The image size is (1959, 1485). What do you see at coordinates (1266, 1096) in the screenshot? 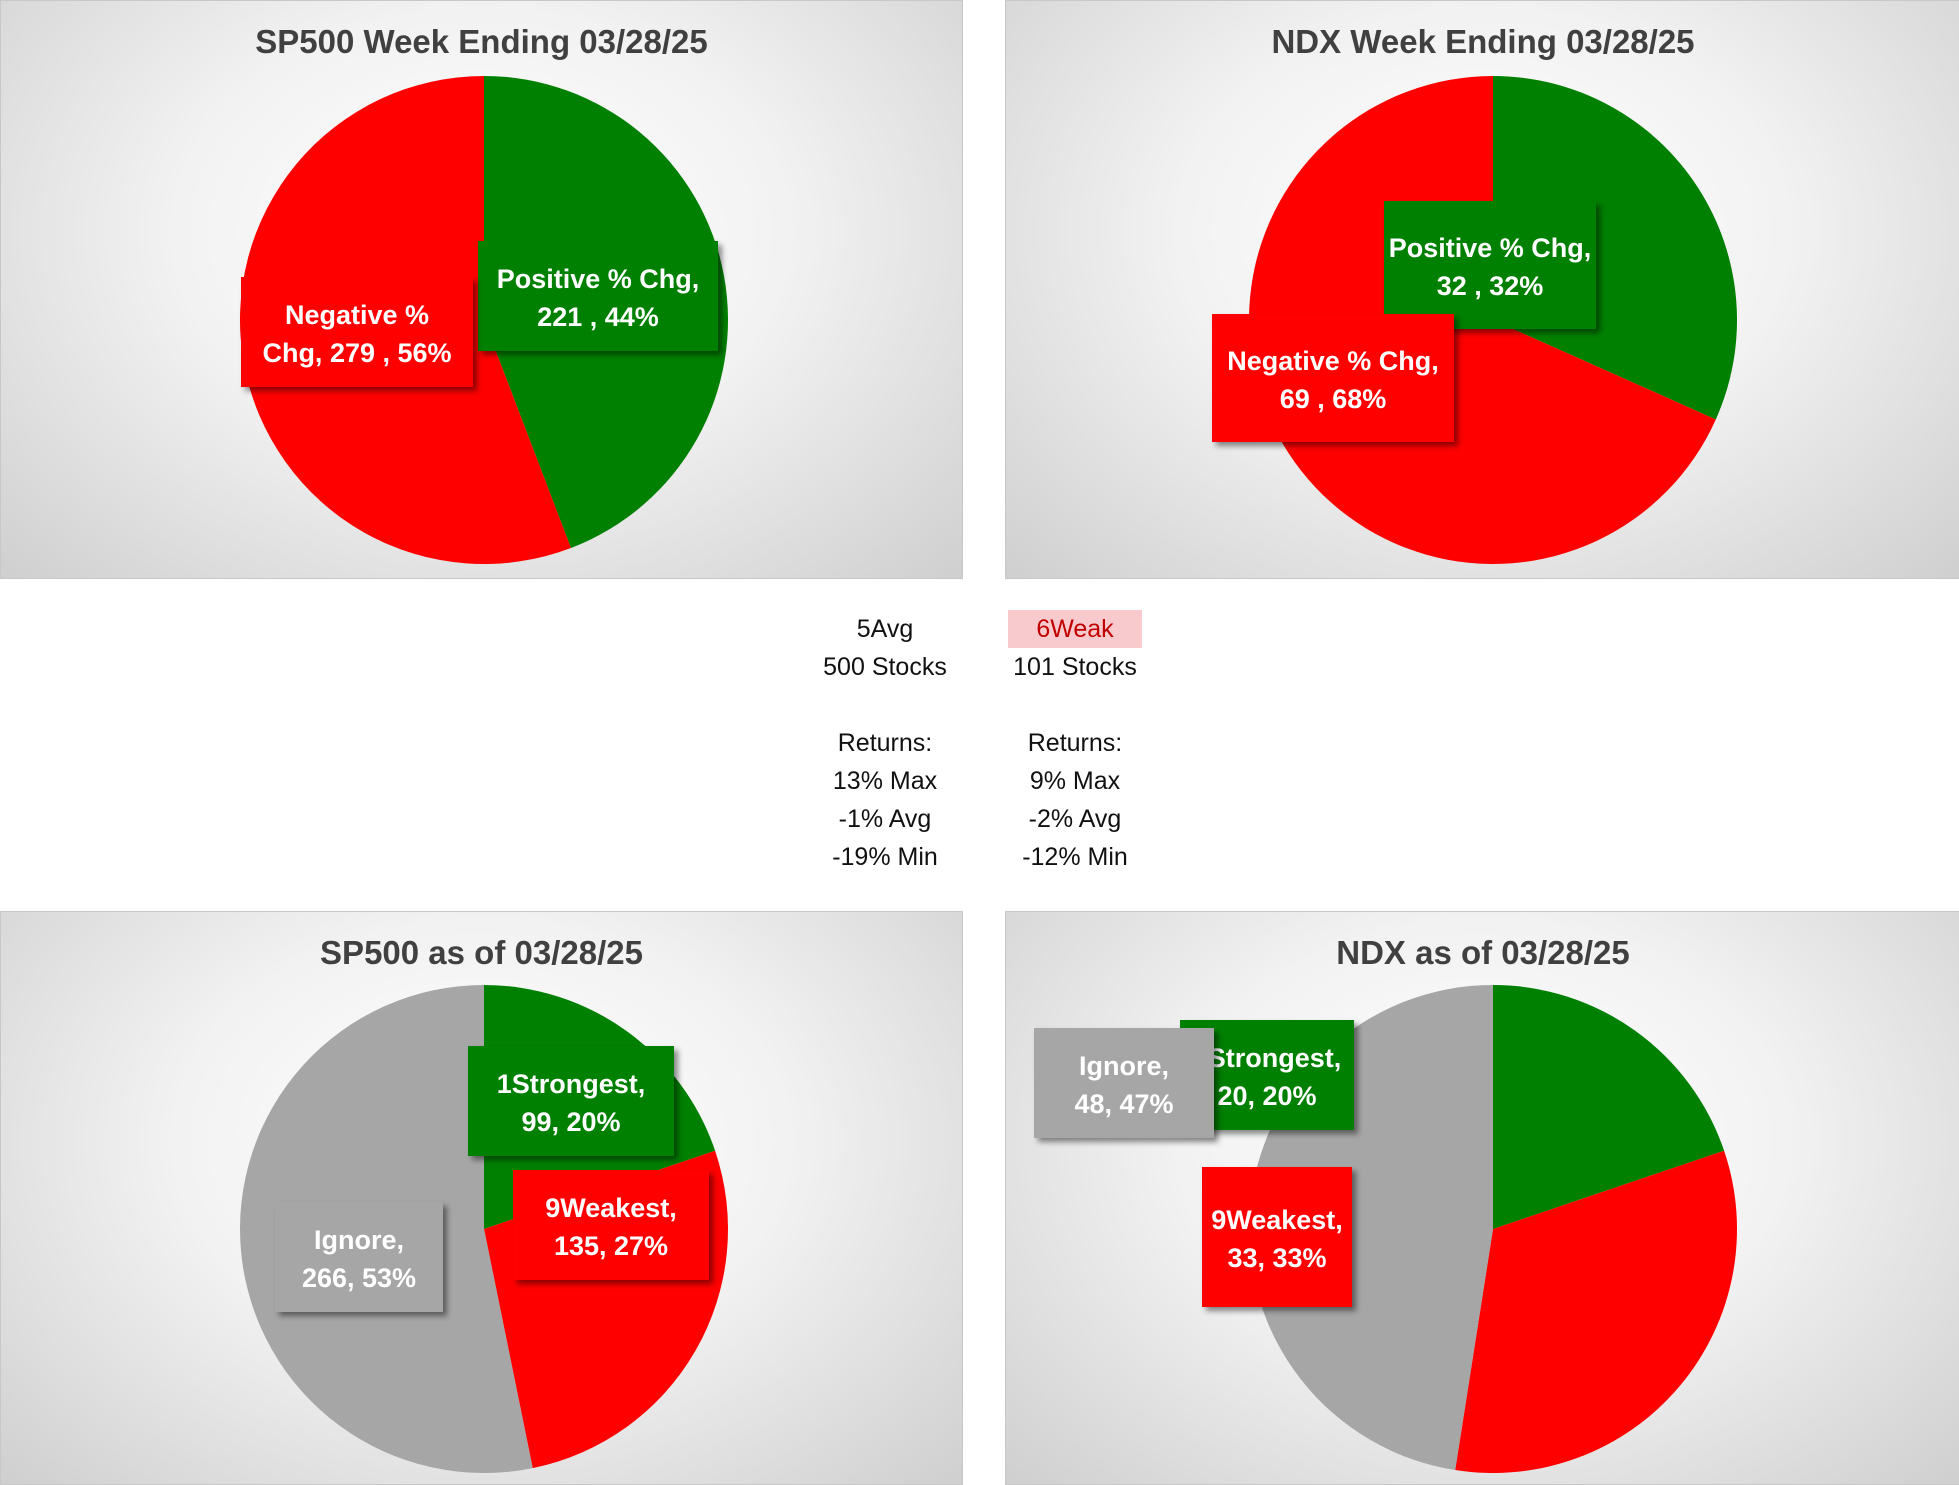
I see `ndx-ranking-label-1strongest-line-2: 20, 20%` at bounding box center [1266, 1096].